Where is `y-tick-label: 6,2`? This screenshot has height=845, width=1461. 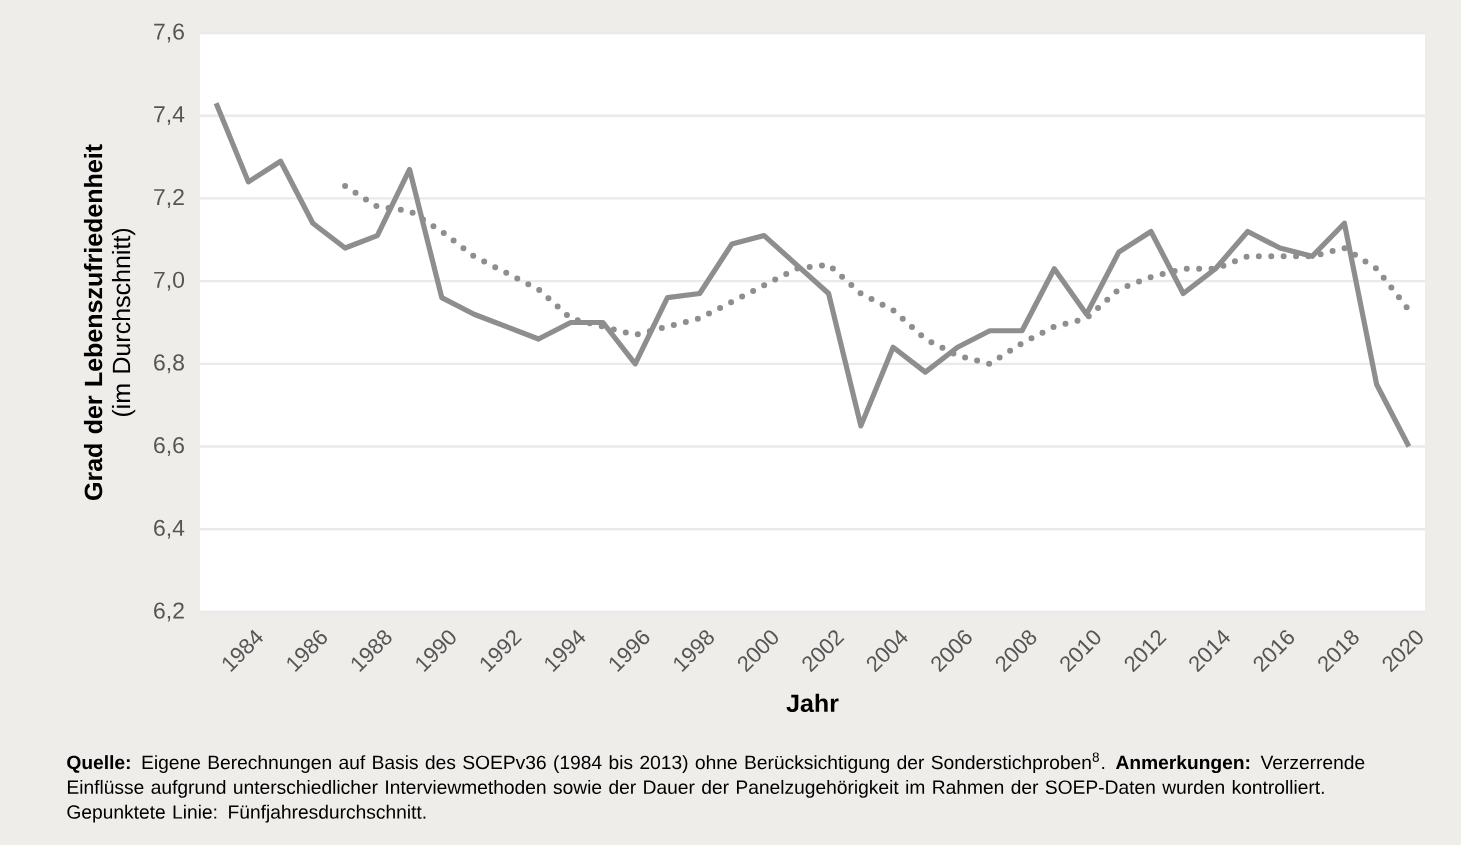 y-tick-label: 6,2 is located at coordinates (169, 612).